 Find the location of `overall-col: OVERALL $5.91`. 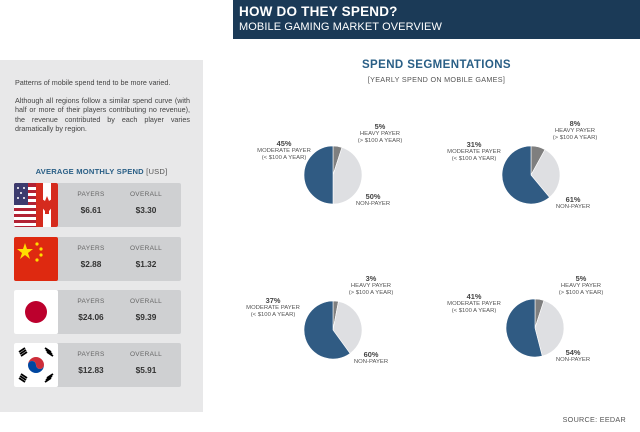

overall-col: OVERALL $5.91 is located at coordinates (146, 363).